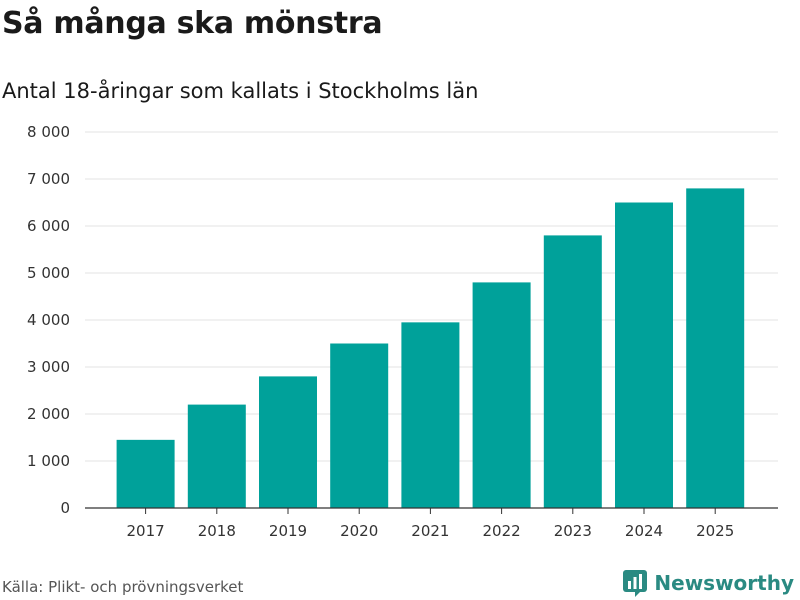  What do you see at coordinates (48, 461) in the screenshot?
I see `y-tick-label: 1 000` at bounding box center [48, 461].